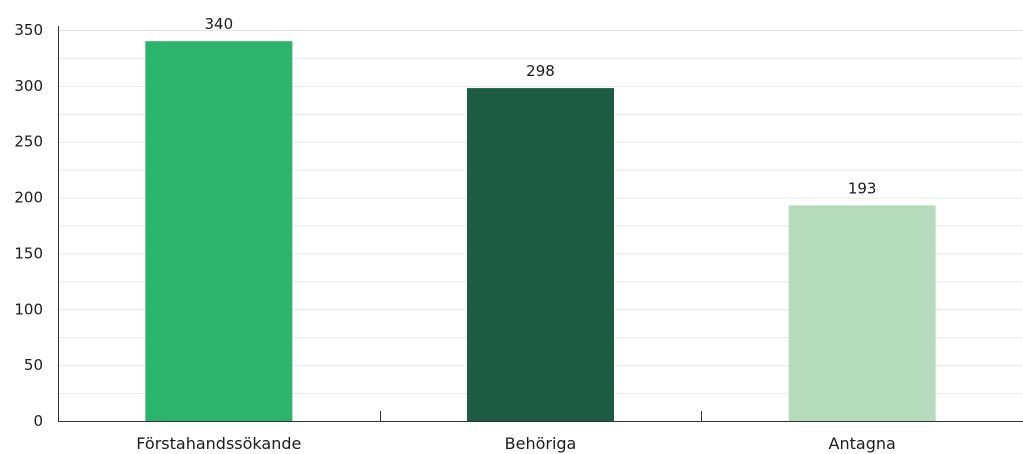  What do you see at coordinates (541, 443) in the screenshot?
I see `category-label: Behöriga` at bounding box center [541, 443].